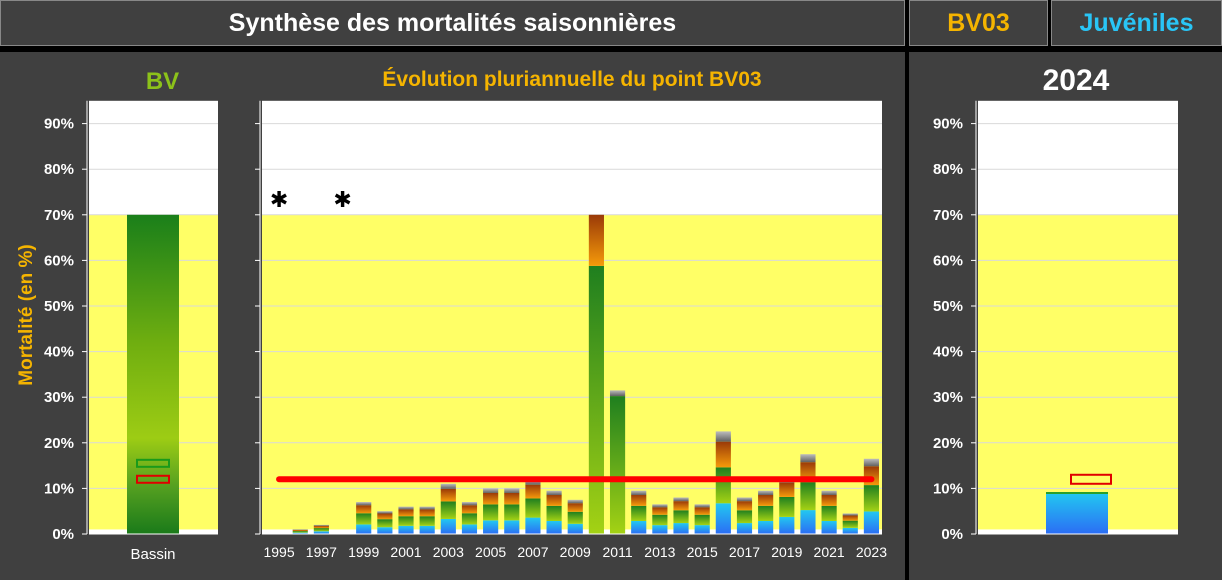  What do you see at coordinates (59, 124) in the screenshot?
I see `bv-y-tick-label: 90%` at bounding box center [59, 124].